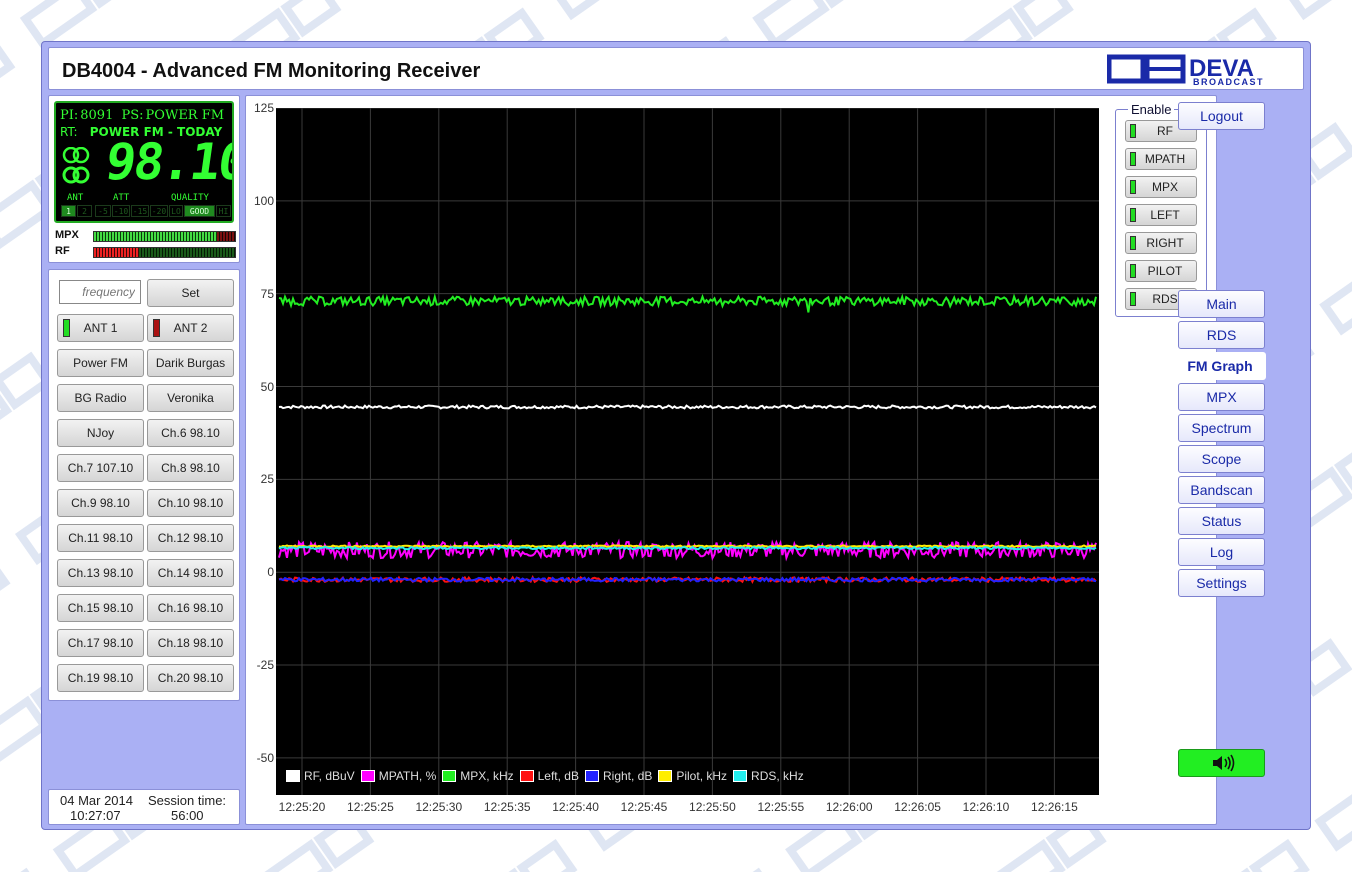 The image size is (1352, 872). Describe the element at coordinates (1221, 335) in the screenshot. I see `nav-rds: RDS` at that location.